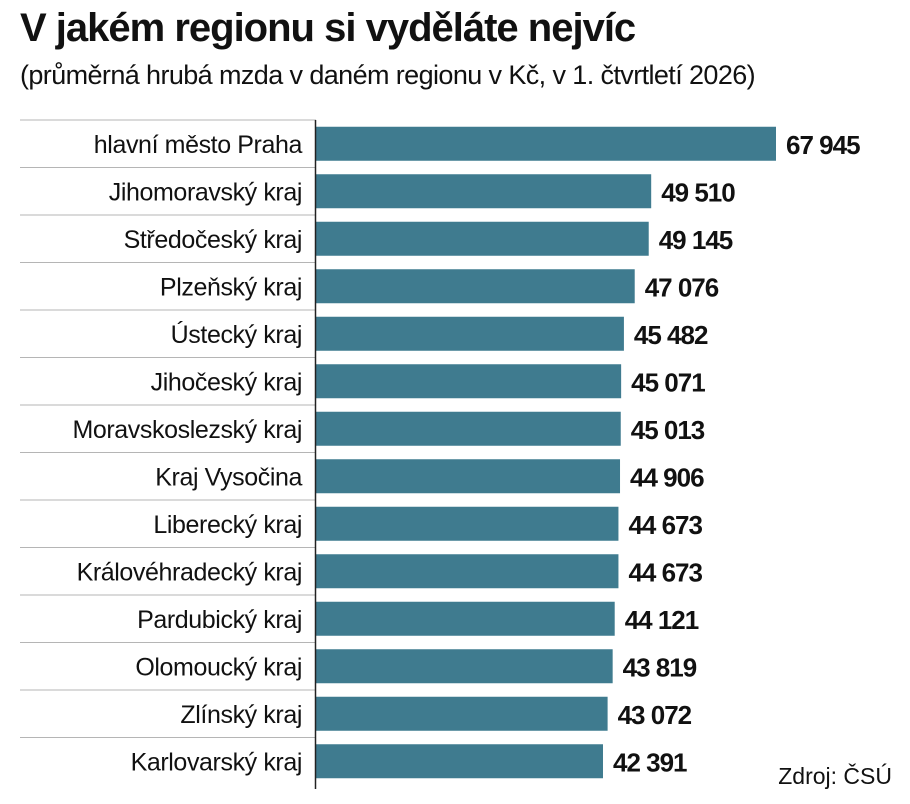 The image size is (910, 804). Describe the element at coordinates (682, 287) in the screenshot. I see `value-label: 47 076` at that location.